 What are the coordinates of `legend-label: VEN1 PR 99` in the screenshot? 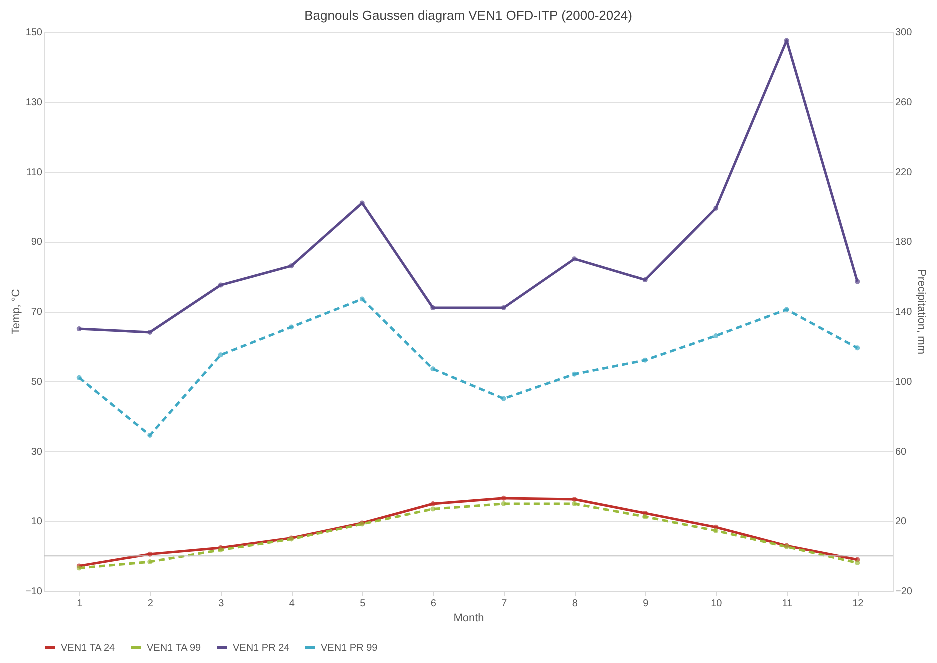 It's located at (349, 648).